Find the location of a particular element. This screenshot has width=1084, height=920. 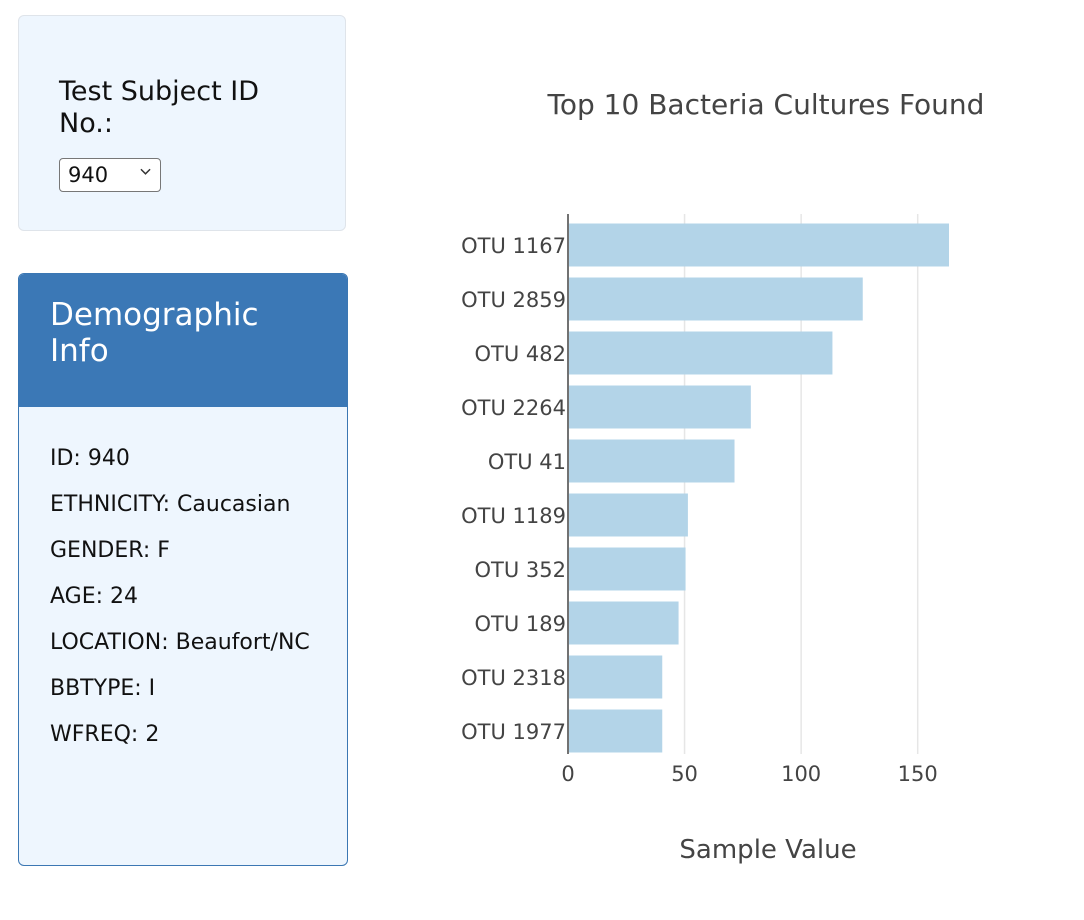

x-tick-labels: 0 50 100 150 is located at coordinates (749, 774).